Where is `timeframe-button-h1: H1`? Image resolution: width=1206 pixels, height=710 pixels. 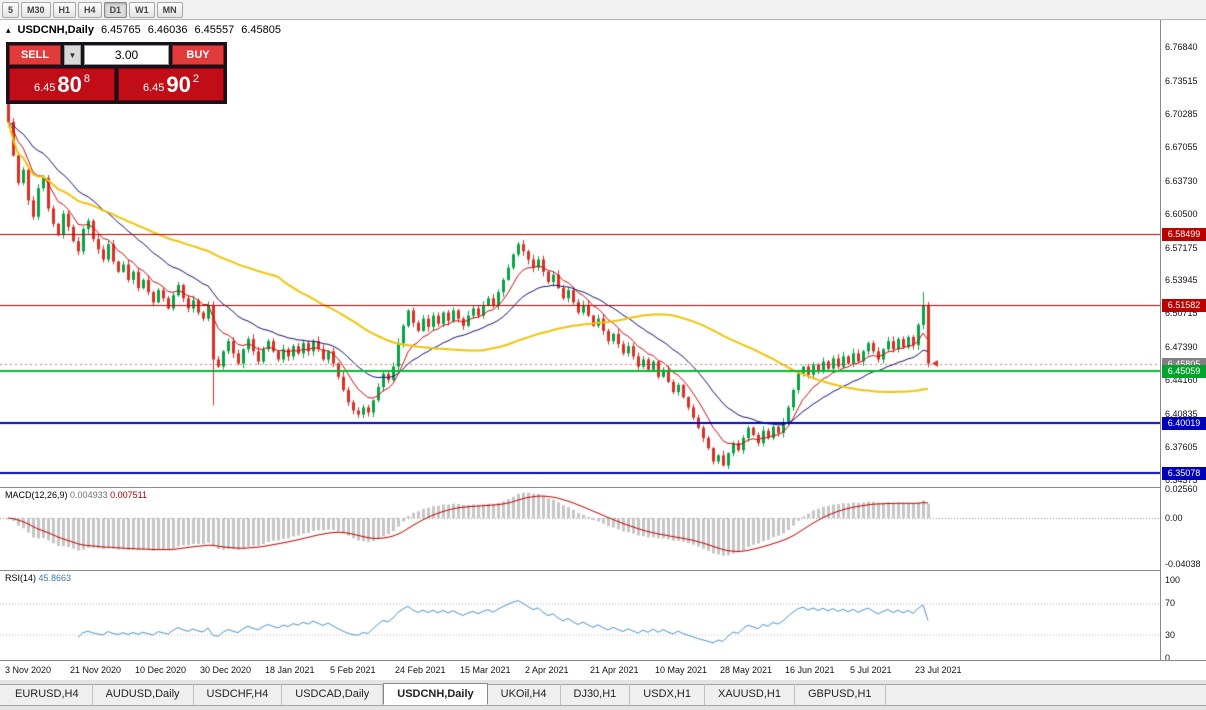 timeframe-button-h1: H1 is located at coordinates (64, 9).